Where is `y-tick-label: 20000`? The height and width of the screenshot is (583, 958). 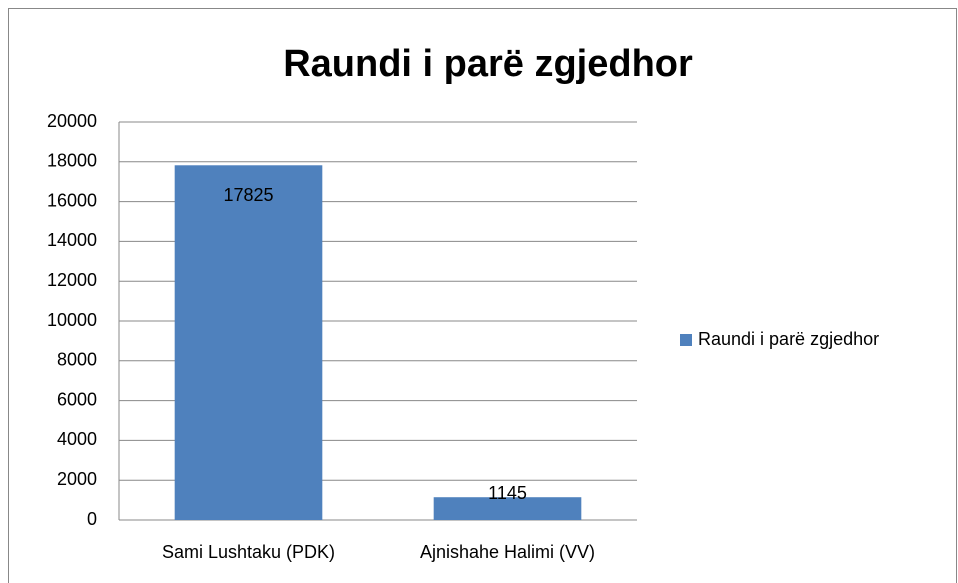
y-tick-label: 20000 is located at coordinates (72, 121).